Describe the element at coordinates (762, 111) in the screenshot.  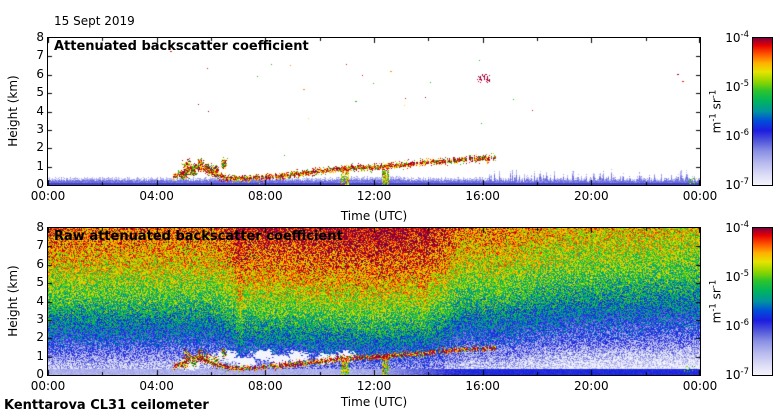
I see `colorbar-attenuated` at that location.